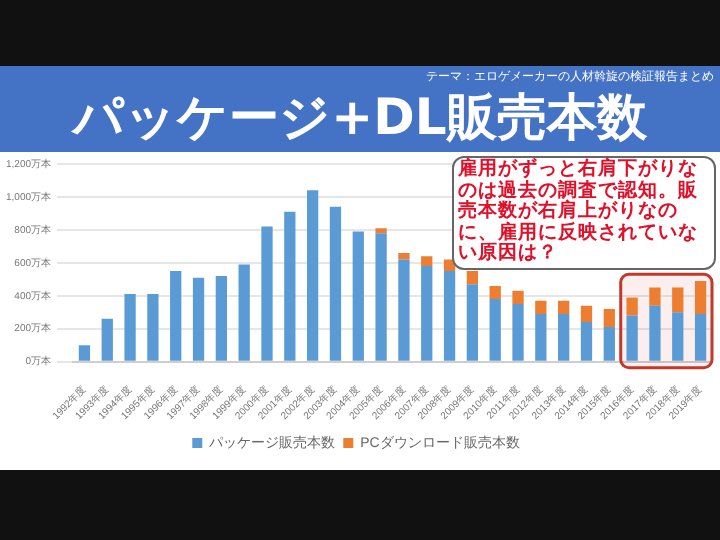 This screenshot has height=540, width=720. I want to click on chart-title: パッケージ+DL販売本数, so click(359, 117).